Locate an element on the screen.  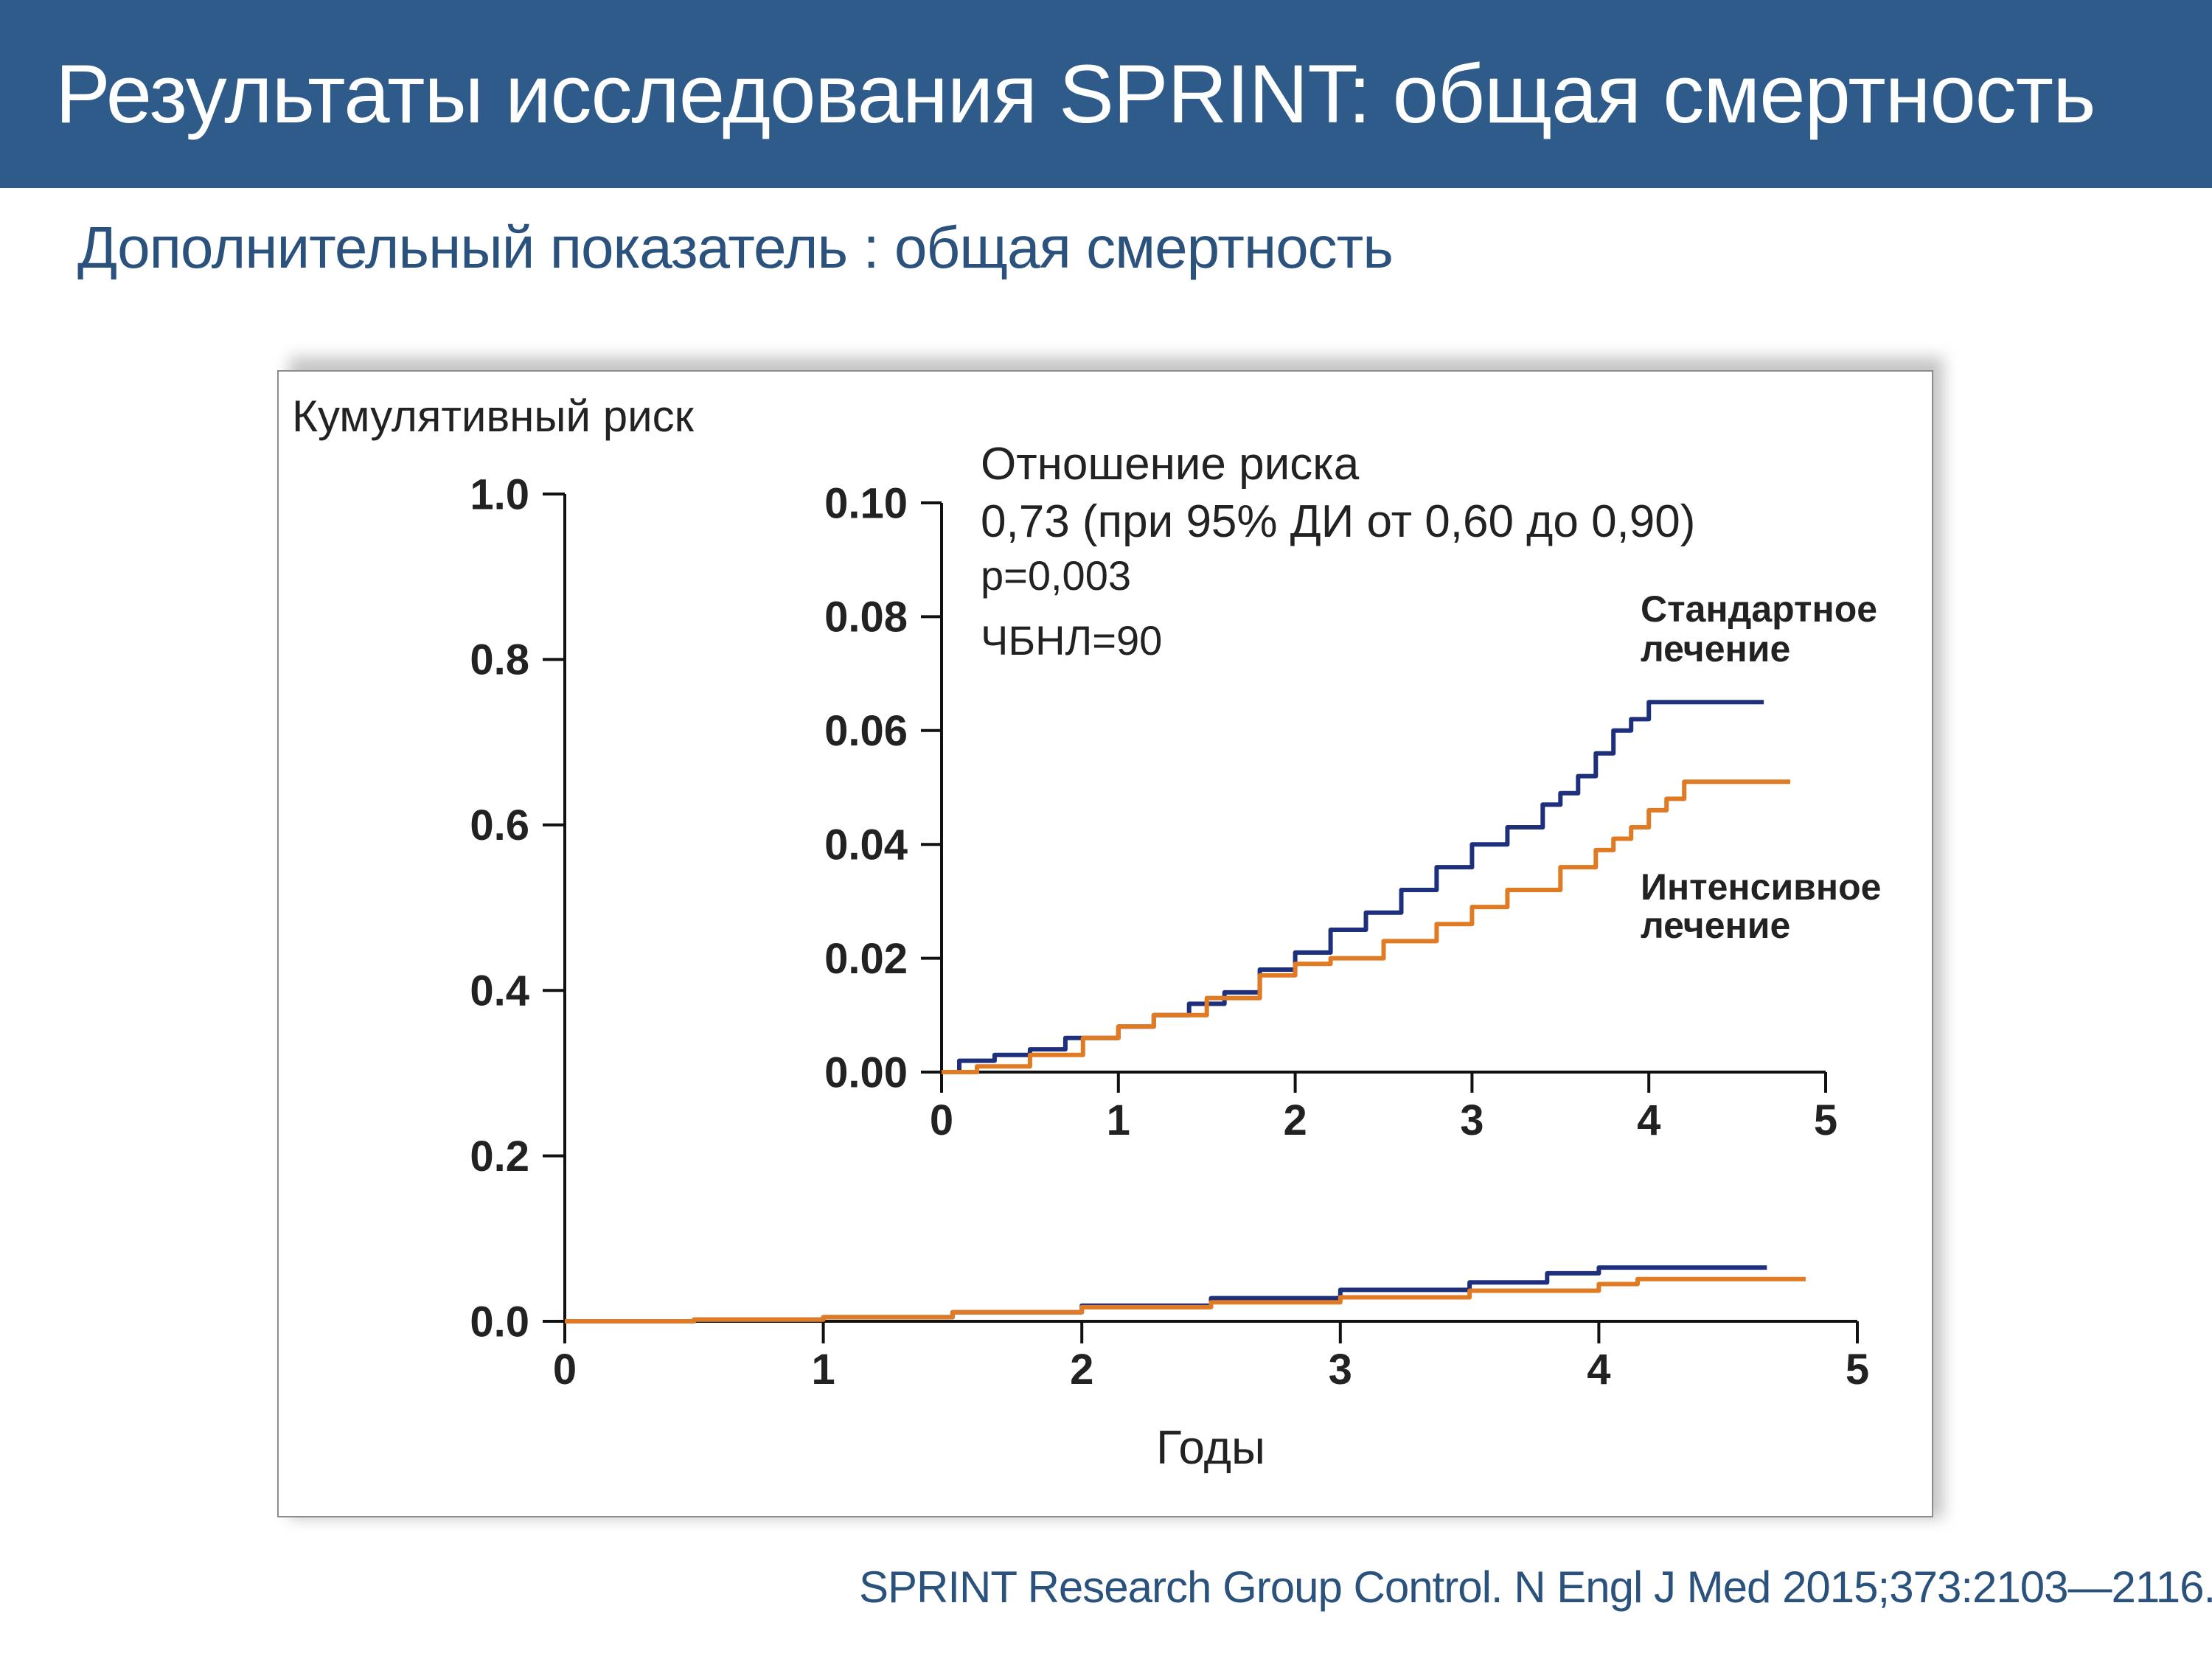
main-x-axis-label: Годы is located at coordinates (1210, 1447).